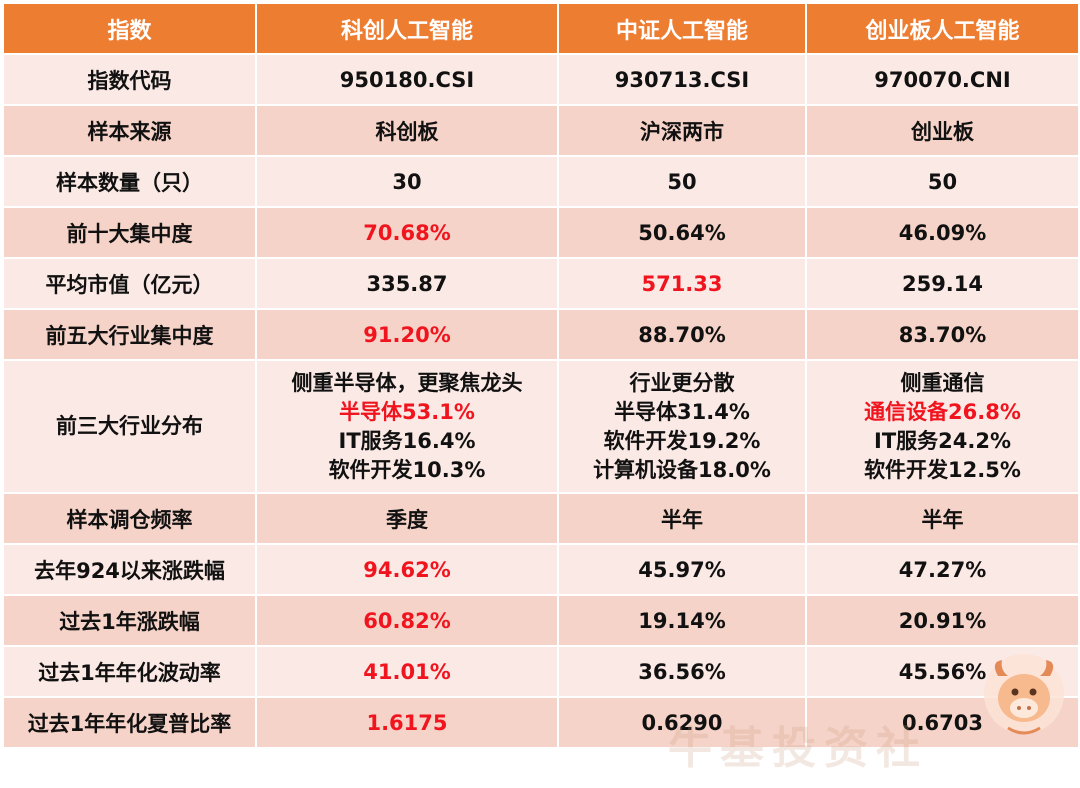 The height and width of the screenshot is (788, 1080). What do you see at coordinates (129, 334) in the screenshot?
I see `row-label-cell: 前五大行业集中度` at bounding box center [129, 334].